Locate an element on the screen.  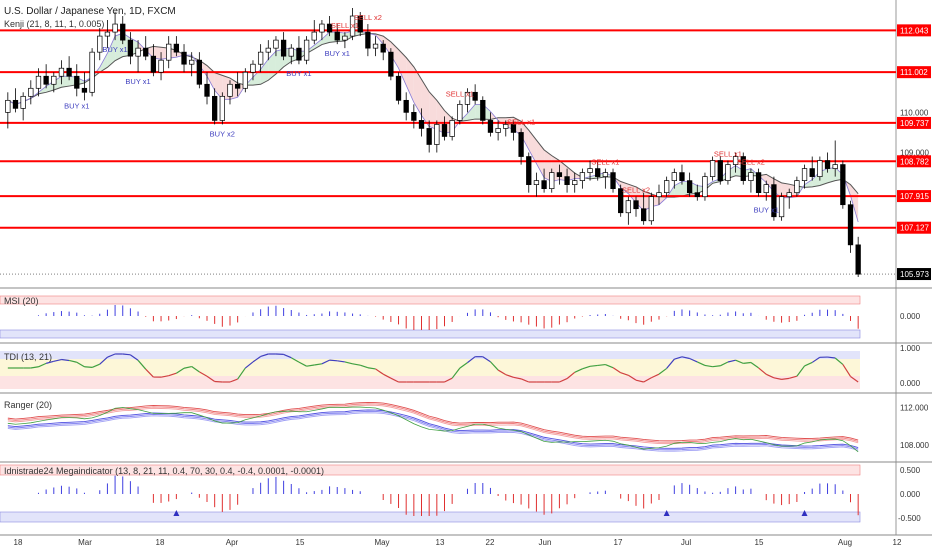
x-axis-label: Jul is located at coordinates (686, 542).